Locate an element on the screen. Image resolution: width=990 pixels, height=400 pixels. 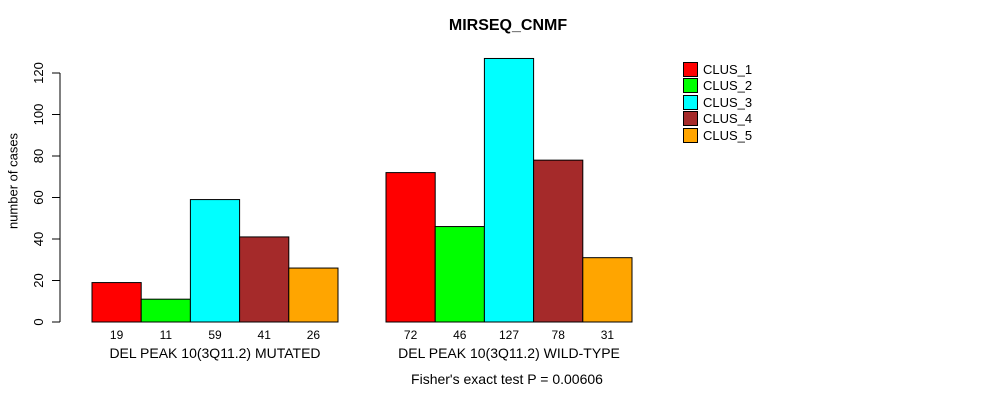
bar-clus_4-group2 is located at coordinates (558, 241).